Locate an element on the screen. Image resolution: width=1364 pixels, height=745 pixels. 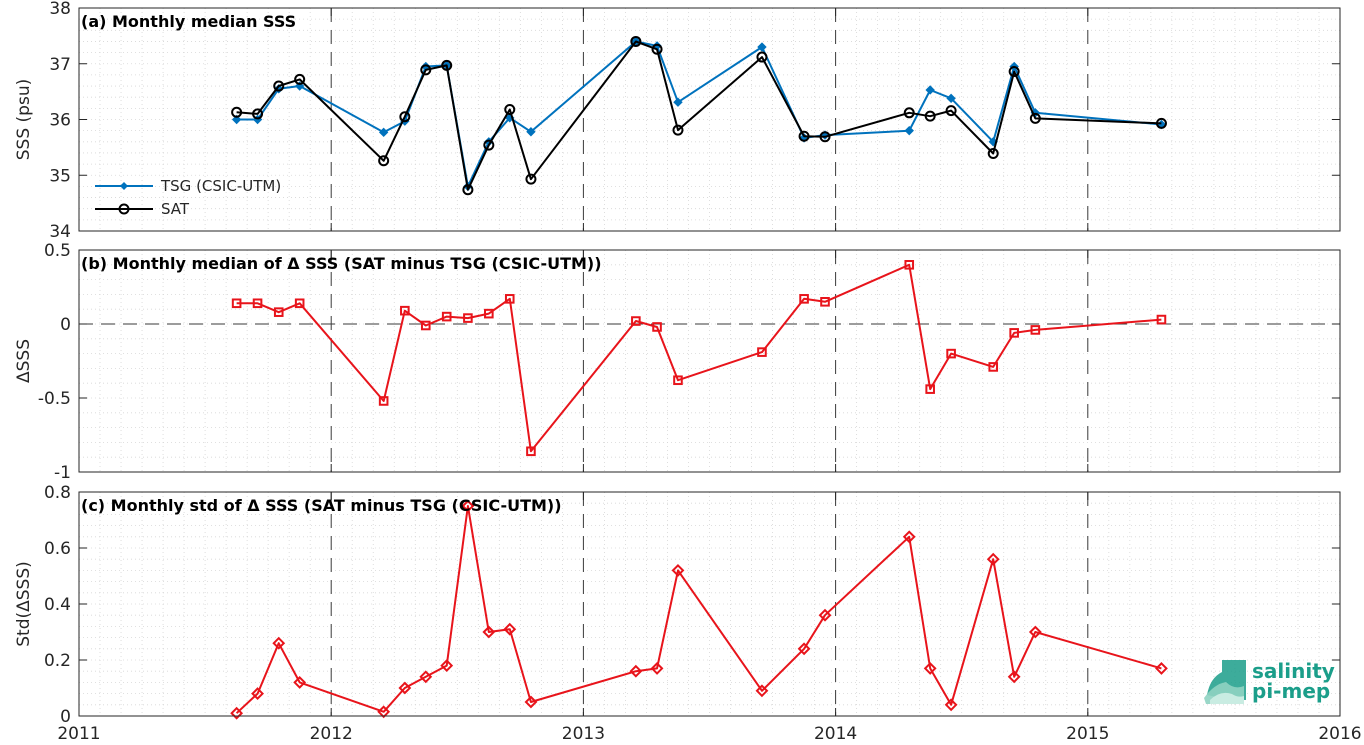
legend-sat-marker is located at coordinates (124, 209).